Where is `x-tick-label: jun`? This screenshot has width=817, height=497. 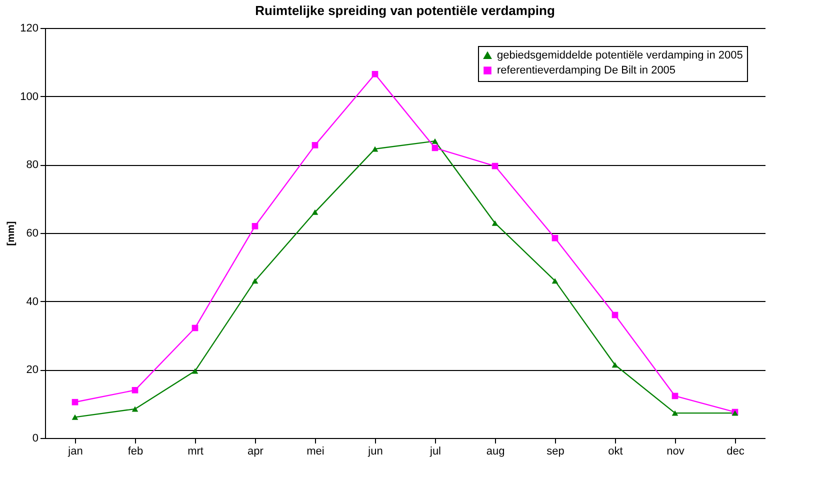 x-tick-label: jun is located at coordinates (375, 452).